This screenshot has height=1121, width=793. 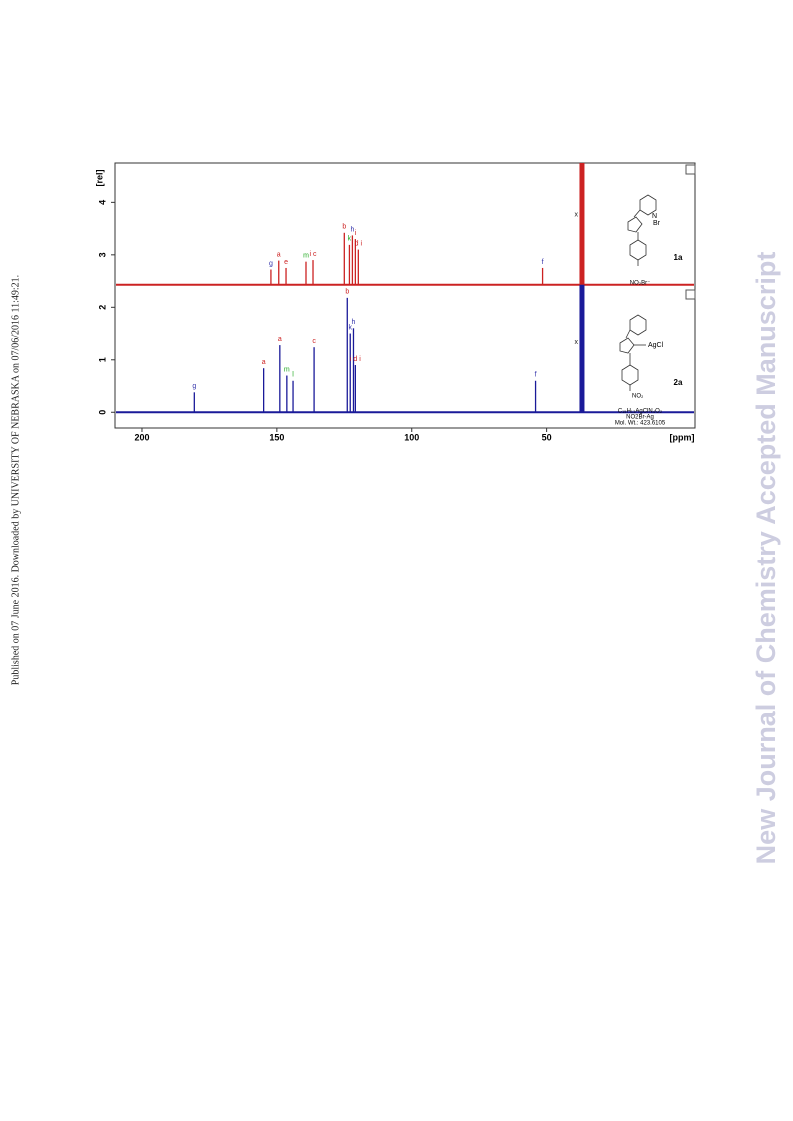 I want to click on y-tick-label: 4, so click(x=102, y=202).